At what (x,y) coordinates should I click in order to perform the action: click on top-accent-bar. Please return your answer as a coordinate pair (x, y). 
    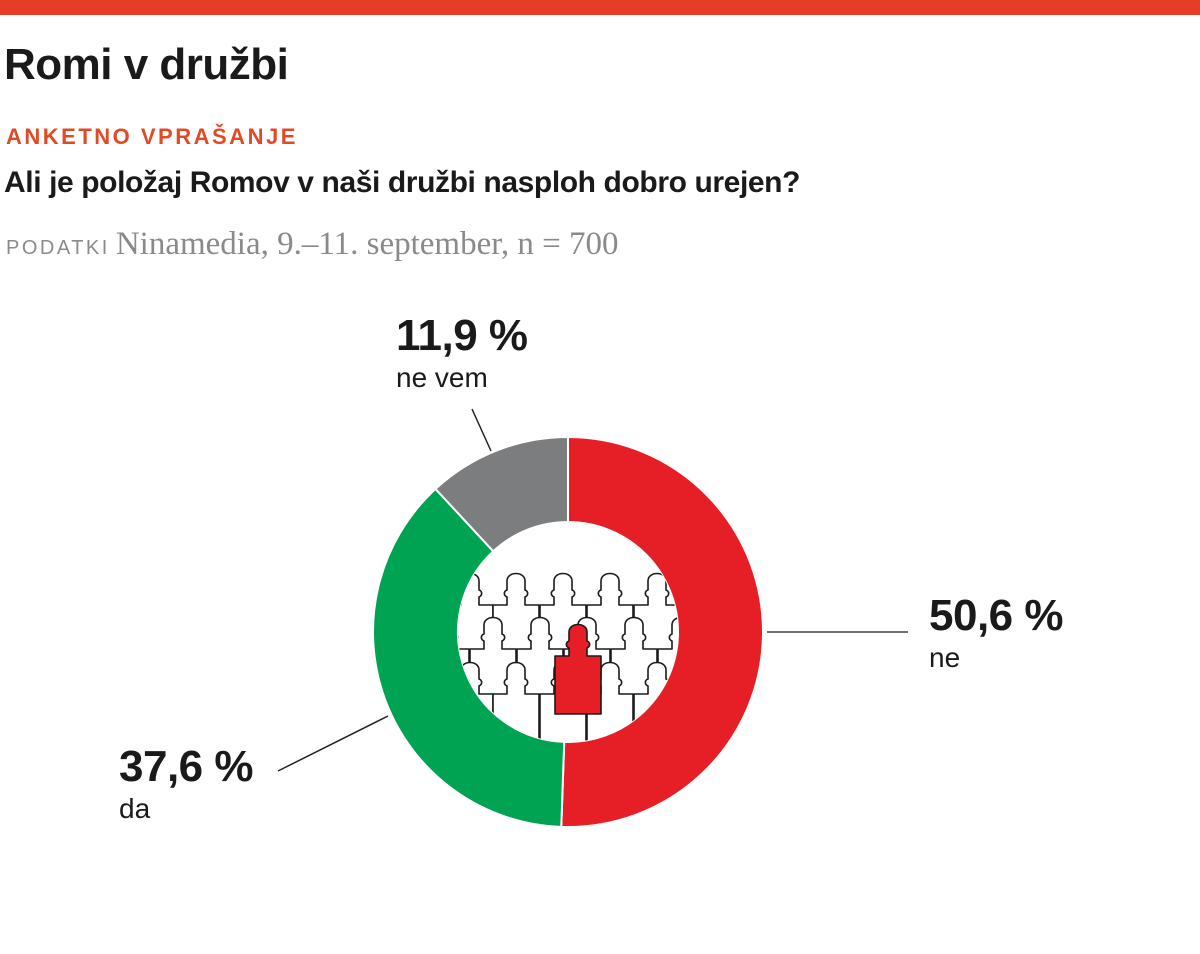
    Looking at the image, I should click on (600, 7).